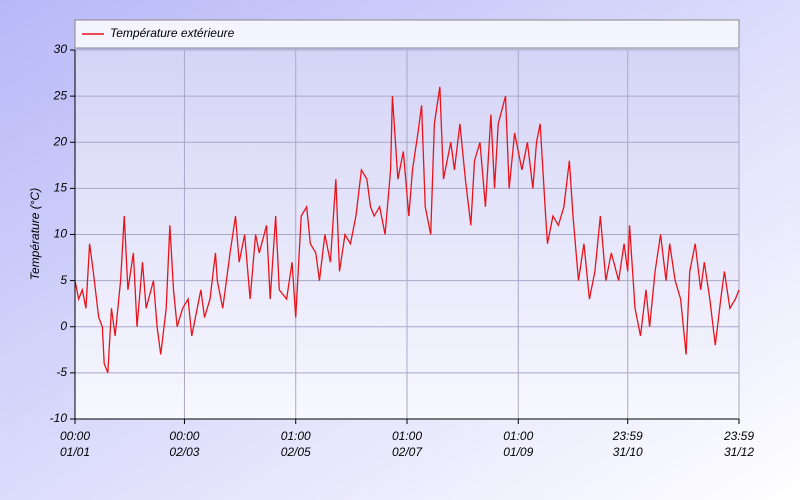 The height and width of the screenshot is (500, 800). Describe the element at coordinates (407, 34) in the screenshot. I see `legend` at that location.